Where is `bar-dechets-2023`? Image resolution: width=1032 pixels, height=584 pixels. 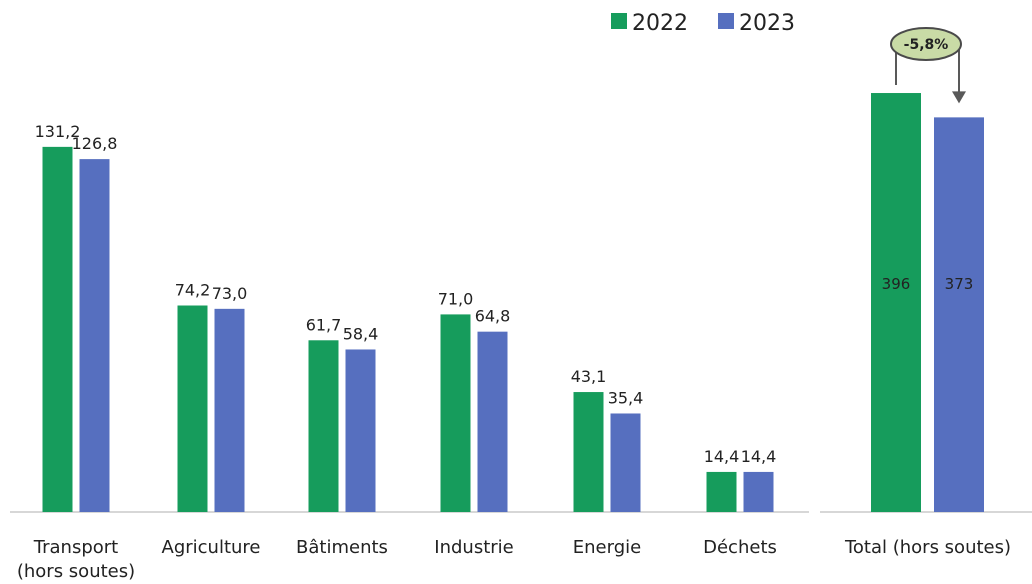 bar-dechets-2023 is located at coordinates (758, 491).